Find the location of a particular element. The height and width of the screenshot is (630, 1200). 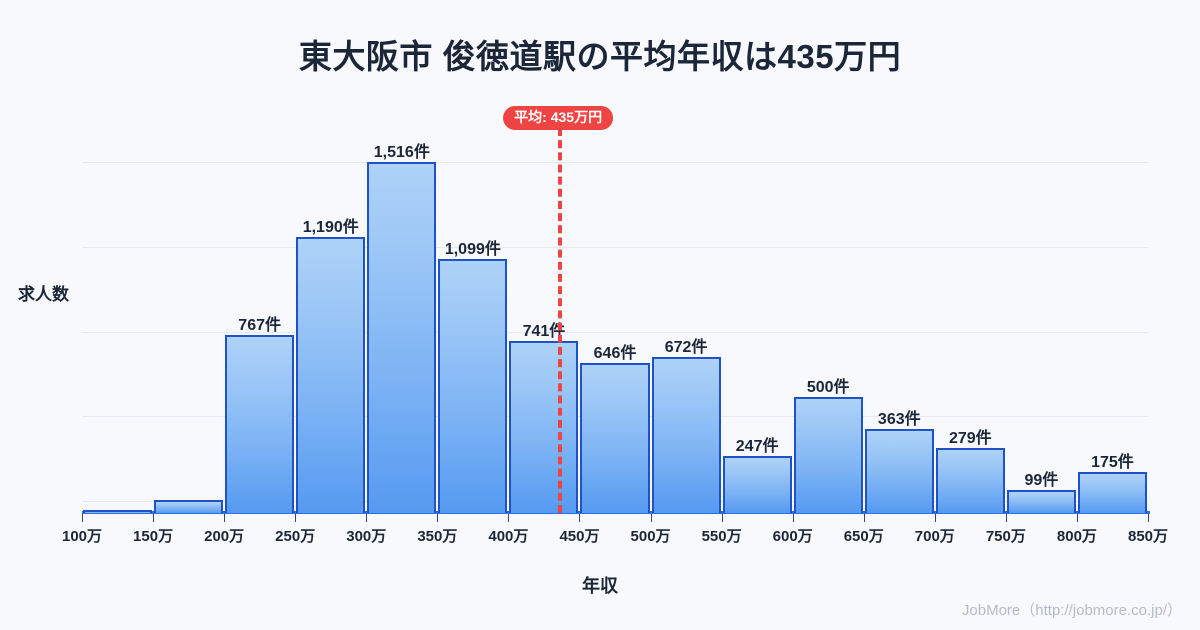

x-axis-tick-label: 650万 is located at coordinates (863, 536).